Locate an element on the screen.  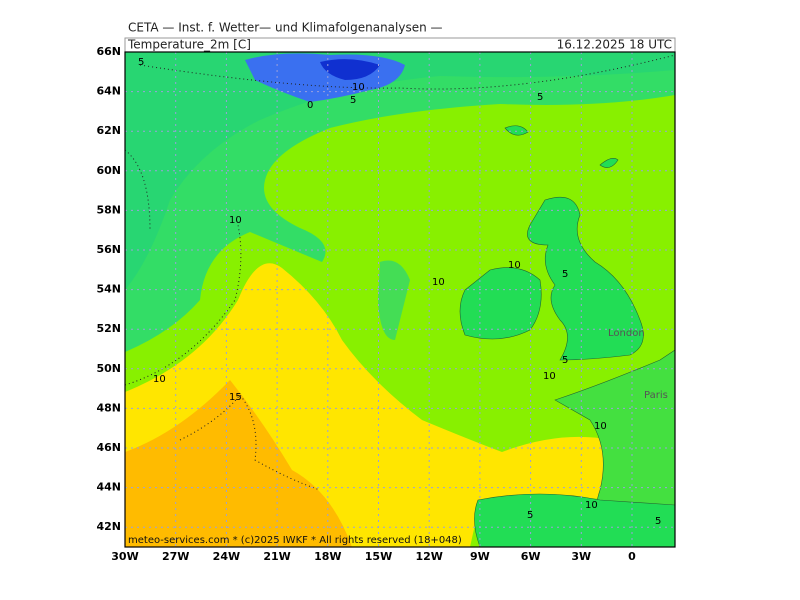
lon-label: 12W is located at coordinates (428, 556).